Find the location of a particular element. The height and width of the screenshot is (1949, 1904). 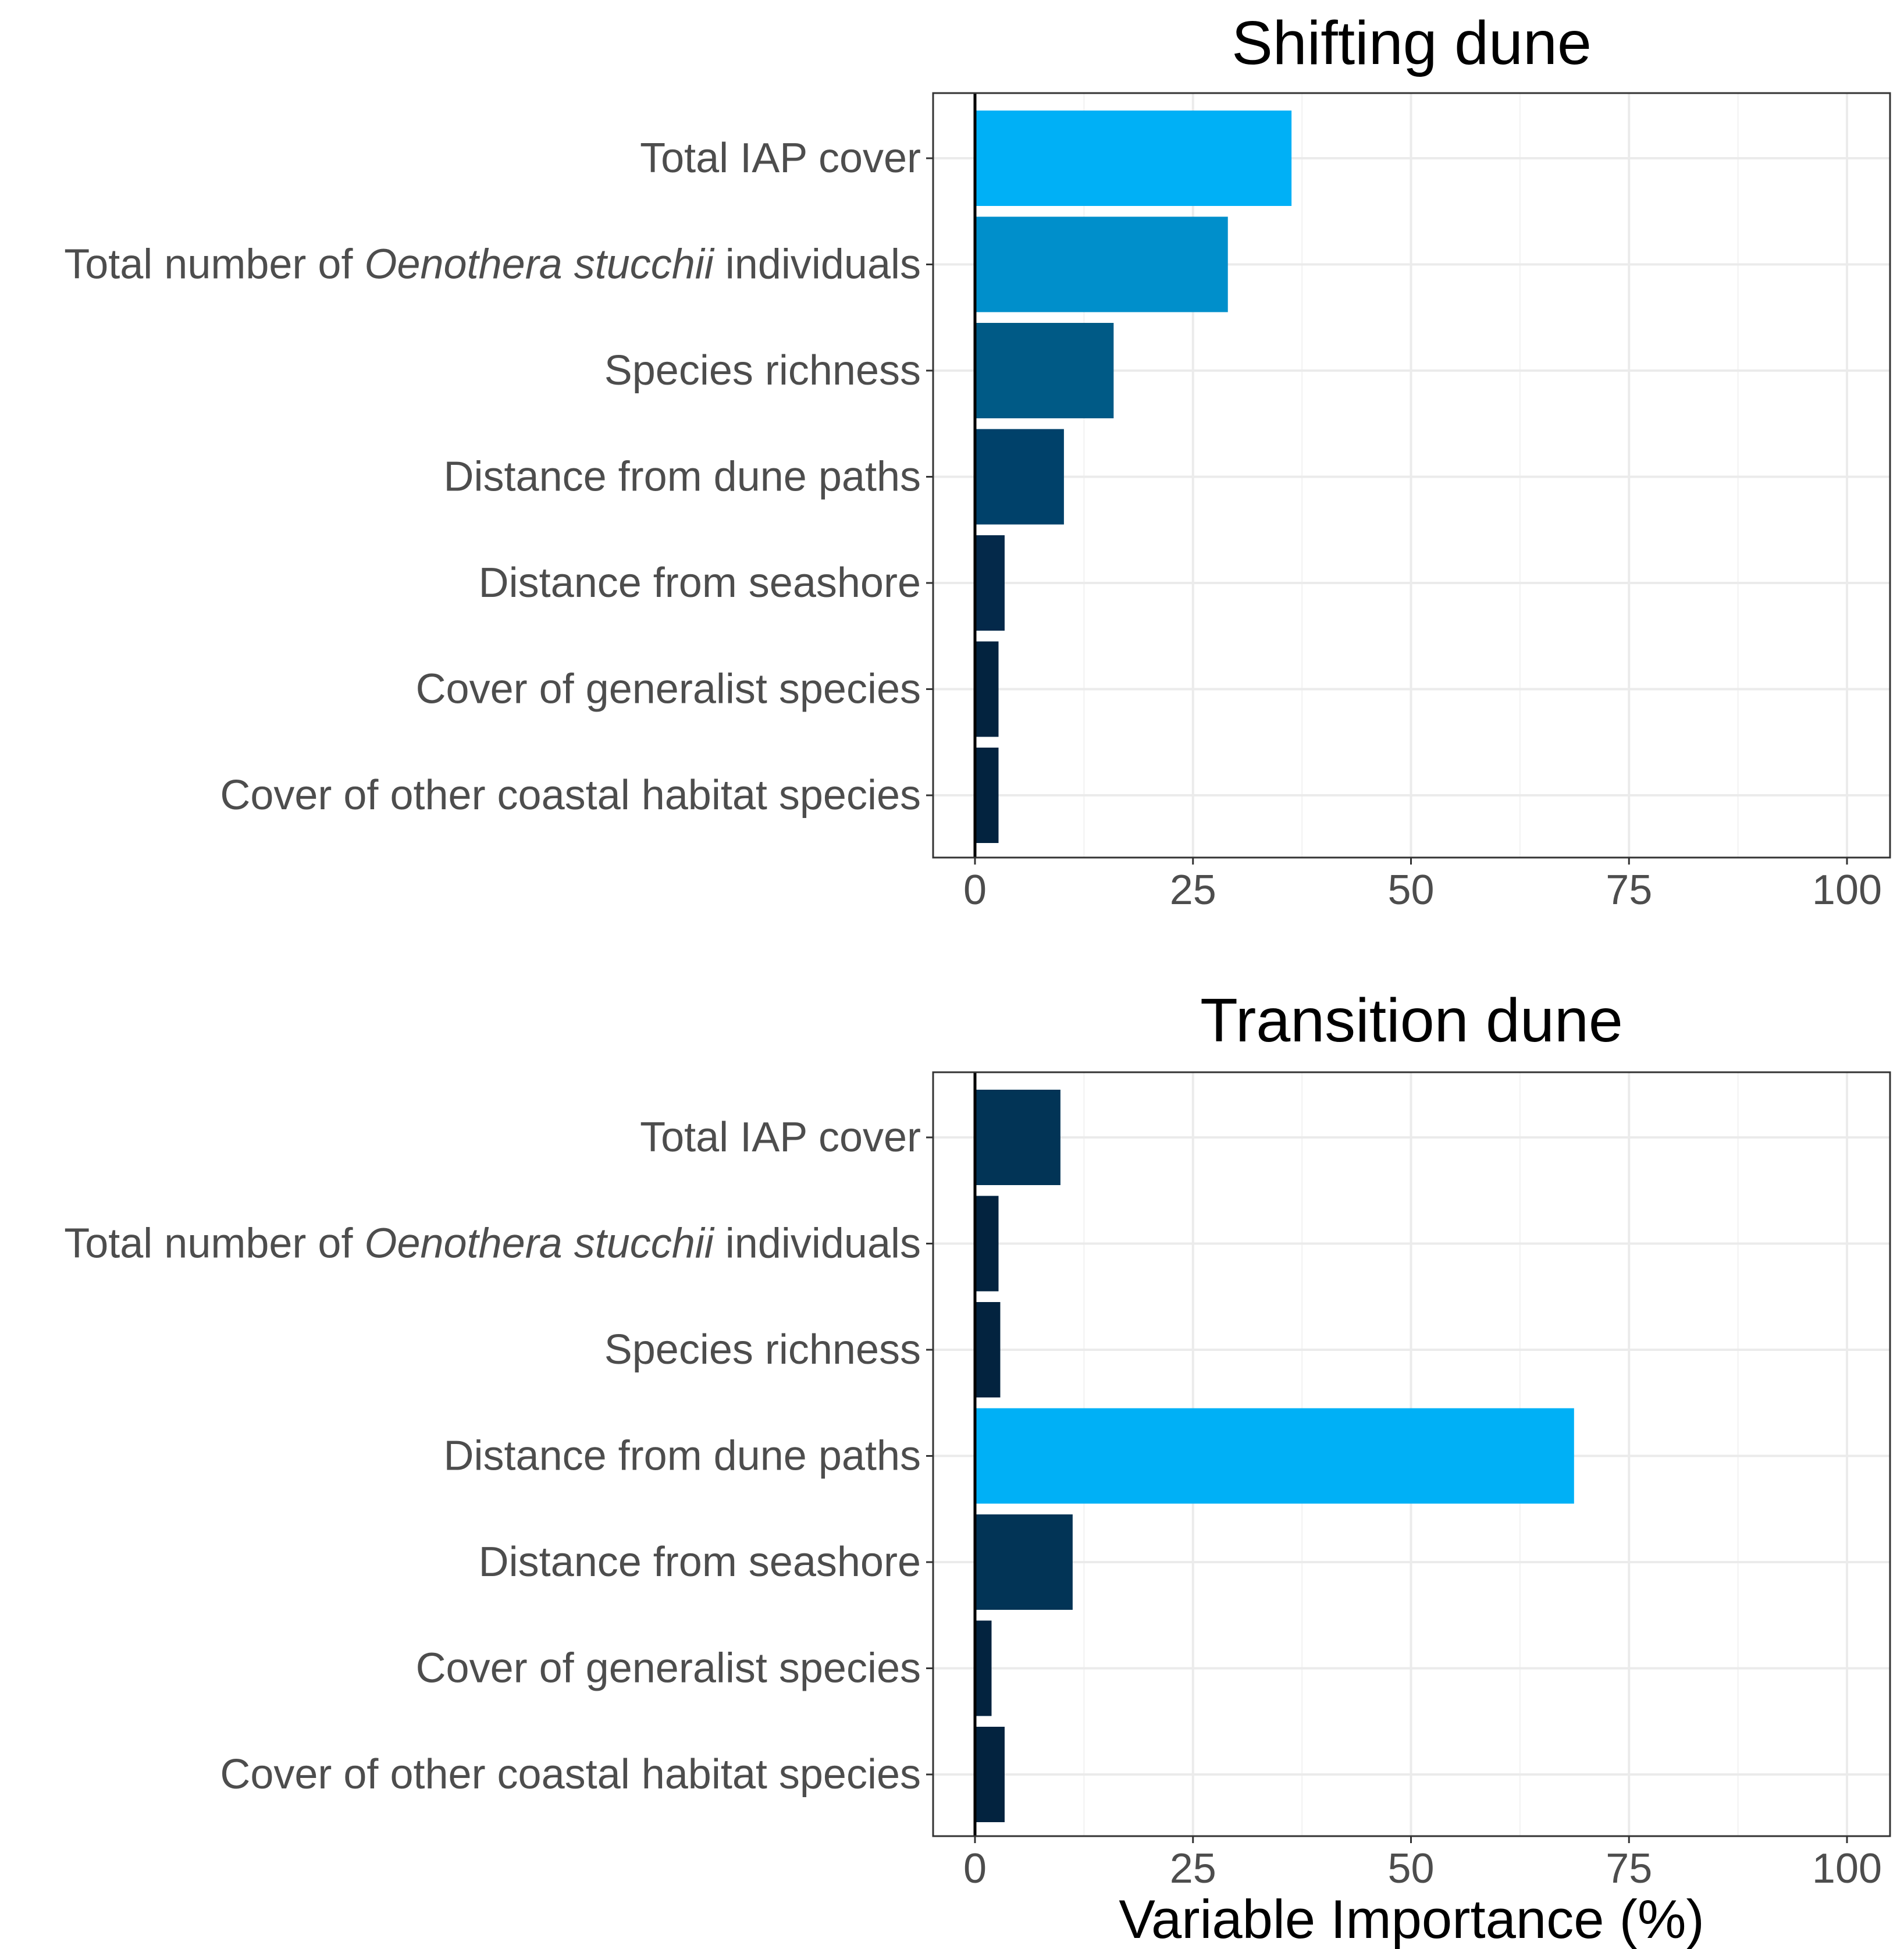

x-axis-title: Variable Importance (%) is located at coordinates (1411, 1918).